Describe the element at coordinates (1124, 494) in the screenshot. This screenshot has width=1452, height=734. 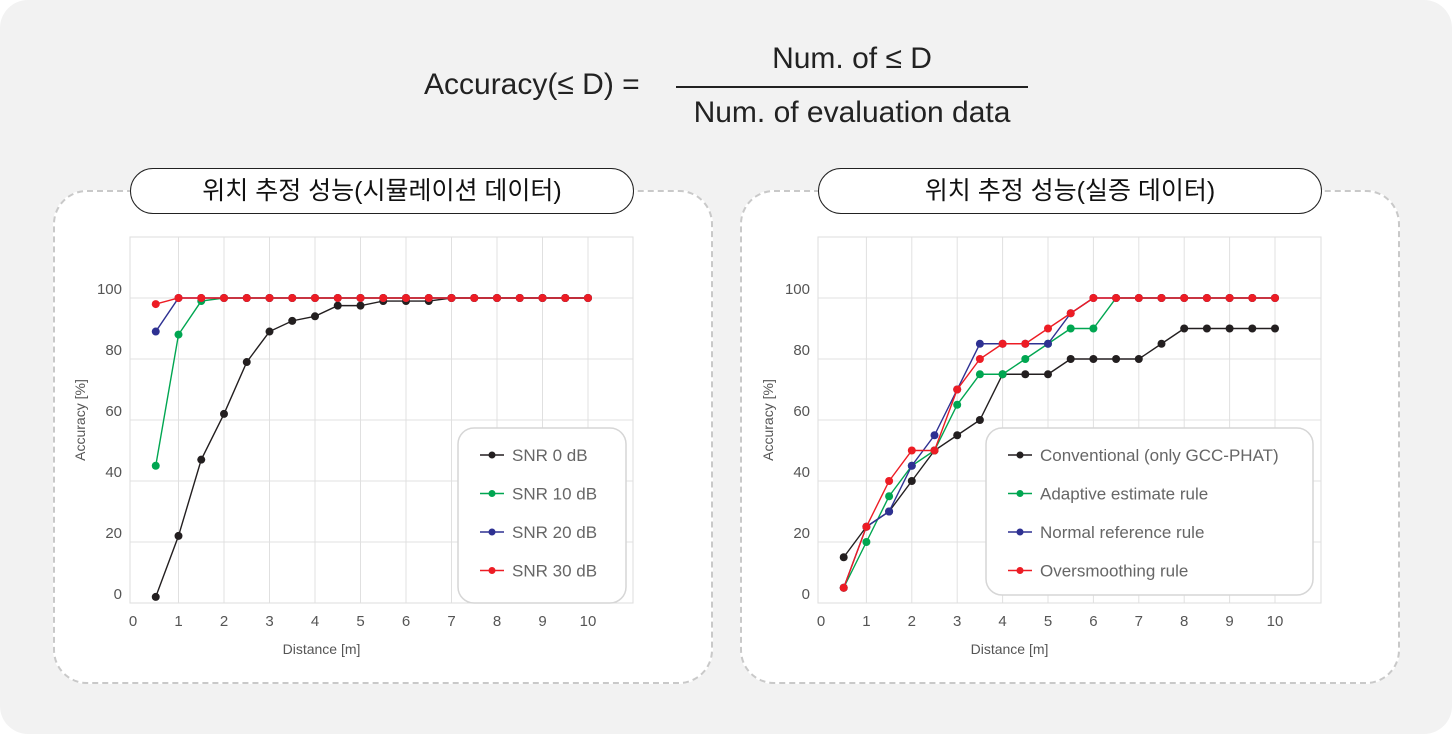
I see `legend-label: Adaptive estimate rule` at that location.